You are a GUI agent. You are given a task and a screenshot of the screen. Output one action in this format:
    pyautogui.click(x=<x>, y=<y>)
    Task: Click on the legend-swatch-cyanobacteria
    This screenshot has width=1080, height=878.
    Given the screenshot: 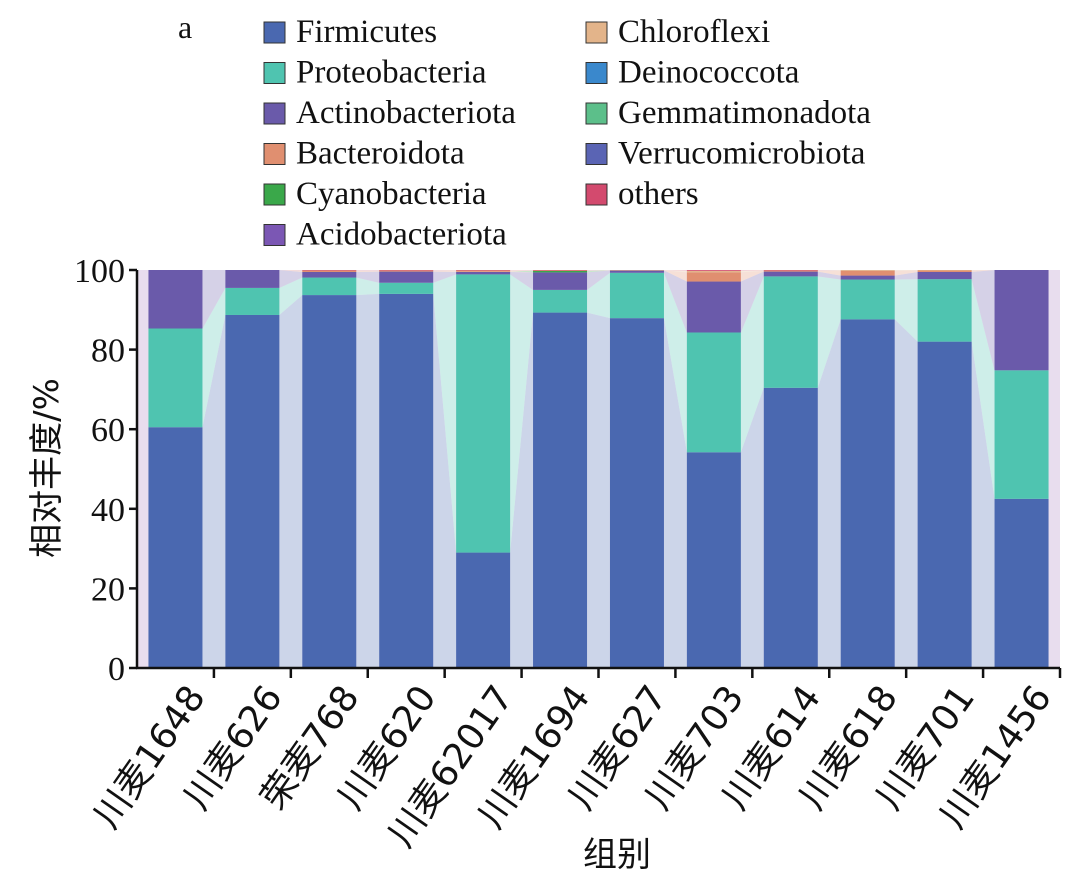 What is the action you would take?
    pyautogui.click(x=274, y=194)
    